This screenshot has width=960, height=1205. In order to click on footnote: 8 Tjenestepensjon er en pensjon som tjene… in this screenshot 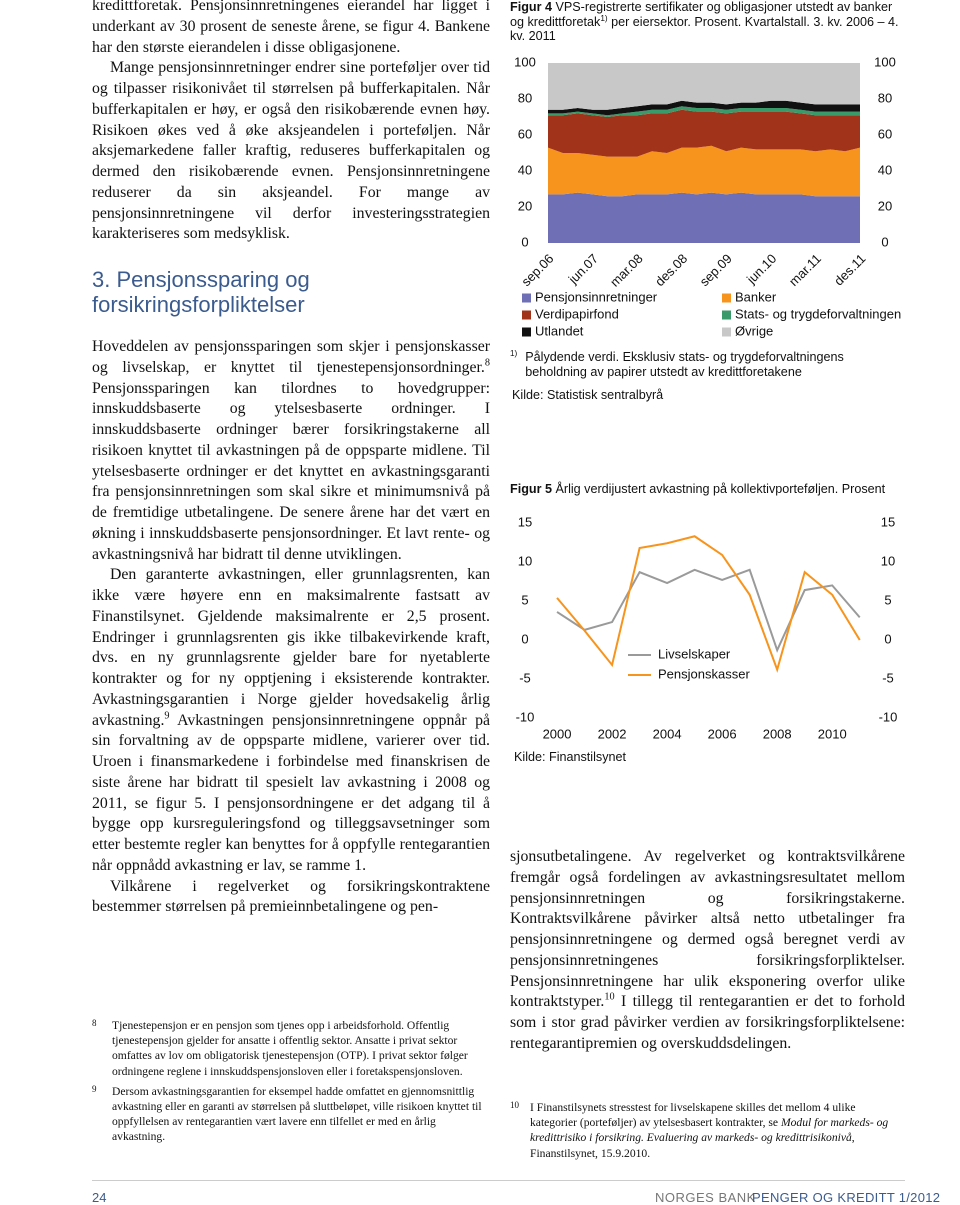, I will do `click(291, 1048)`.